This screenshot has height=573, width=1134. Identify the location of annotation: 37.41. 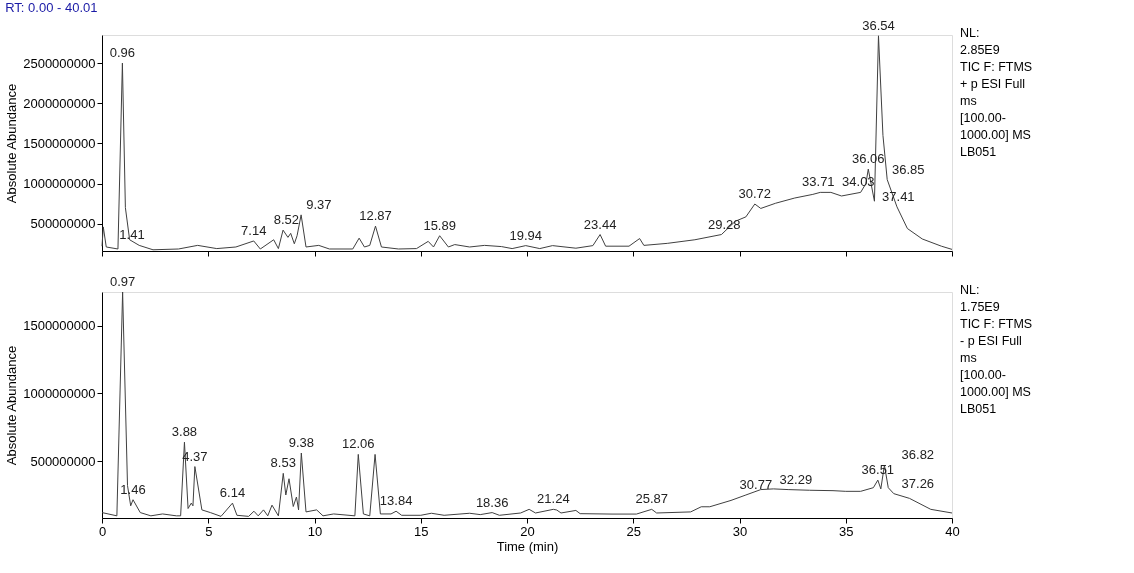
(898, 196).